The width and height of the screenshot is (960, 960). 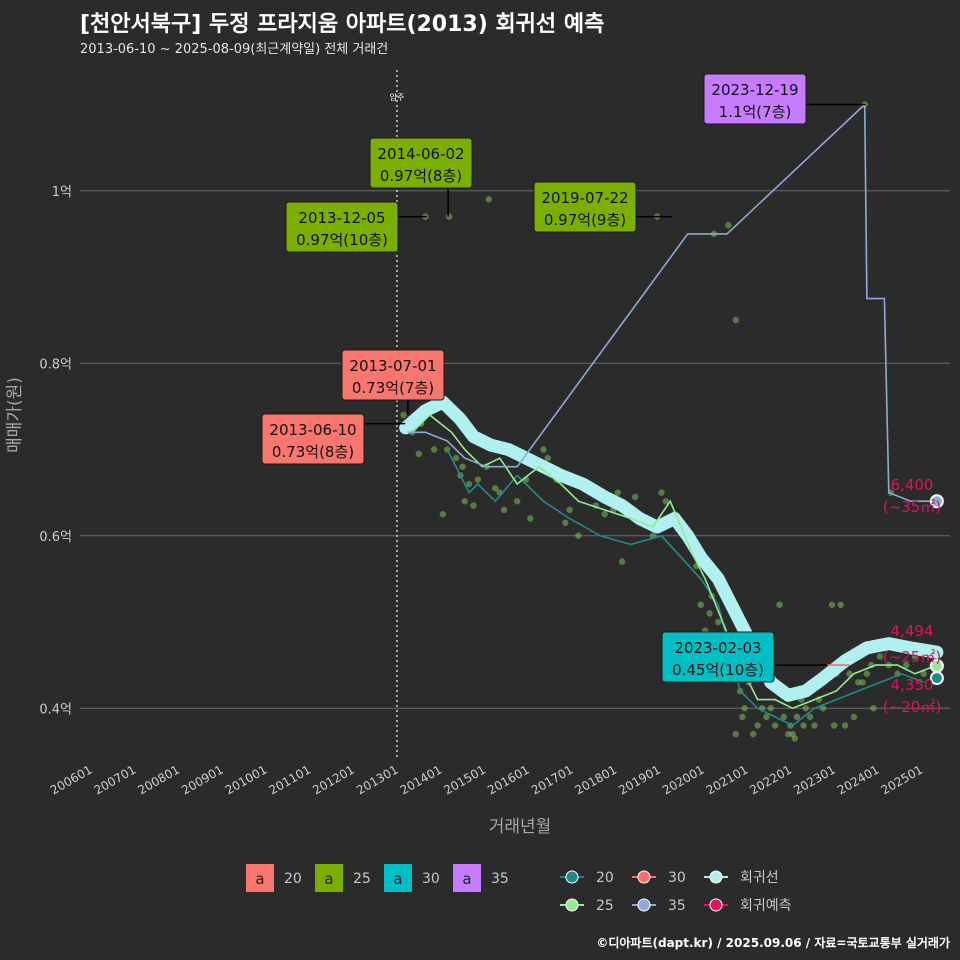 What do you see at coordinates (313, 452) in the screenshot?
I see `callout-value: 0.73억(8층)` at bounding box center [313, 452].